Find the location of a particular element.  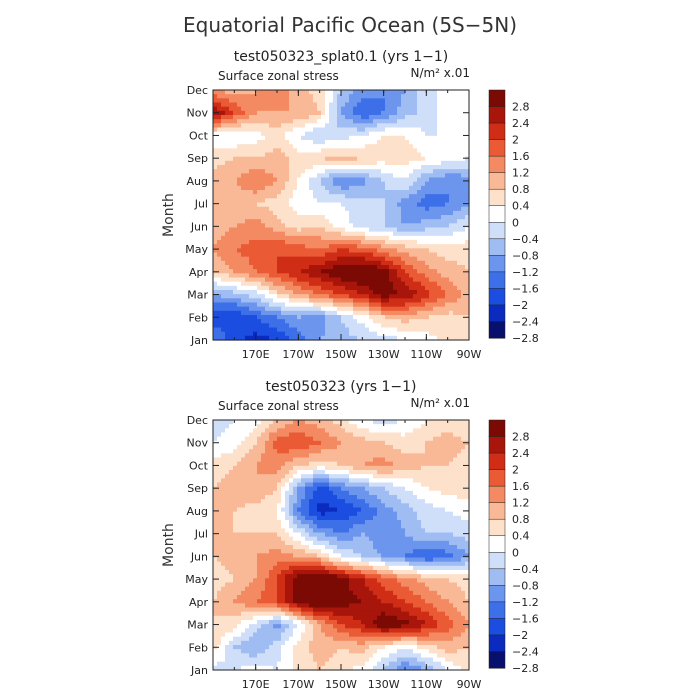

colorbar-label: 1.2 is located at coordinates (521, 173).